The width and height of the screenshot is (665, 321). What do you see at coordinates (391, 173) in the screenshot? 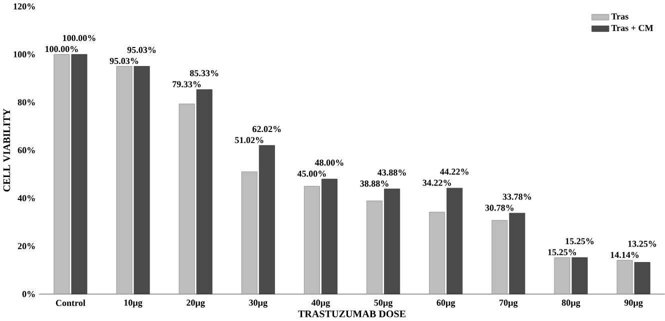
I see `data-label: 43.88%` at bounding box center [391, 173].